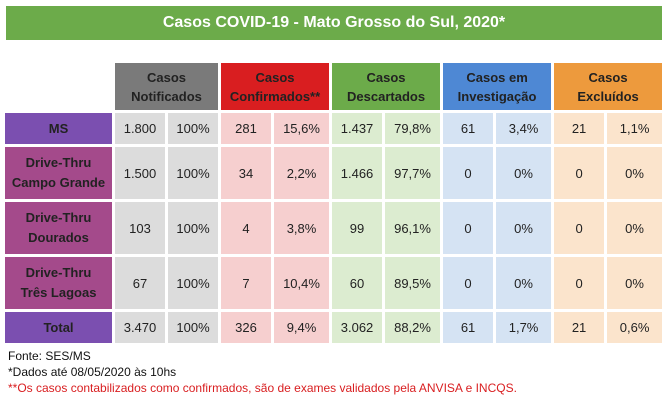  Describe the element at coordinates (58, 173) in the screenshot. I see `row-label-campo-grande: Drive-Thru Campo Grande` at that location.